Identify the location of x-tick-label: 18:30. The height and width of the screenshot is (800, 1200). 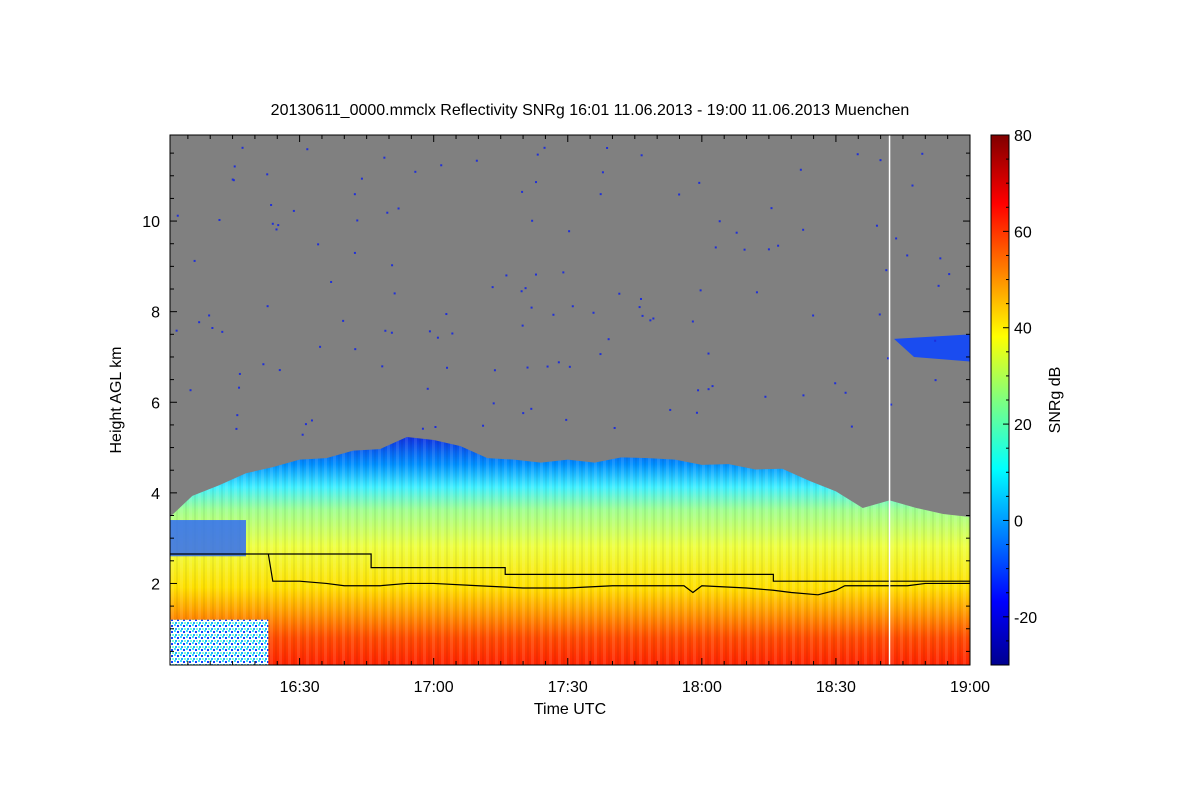
(836, 687).